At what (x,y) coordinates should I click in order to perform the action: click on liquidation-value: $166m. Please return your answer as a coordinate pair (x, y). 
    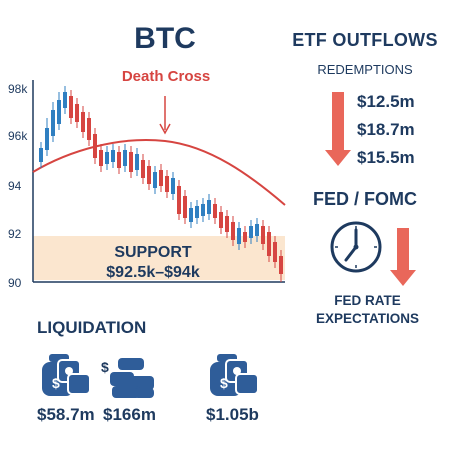
    Looking at the image, I should click on (129, 414).